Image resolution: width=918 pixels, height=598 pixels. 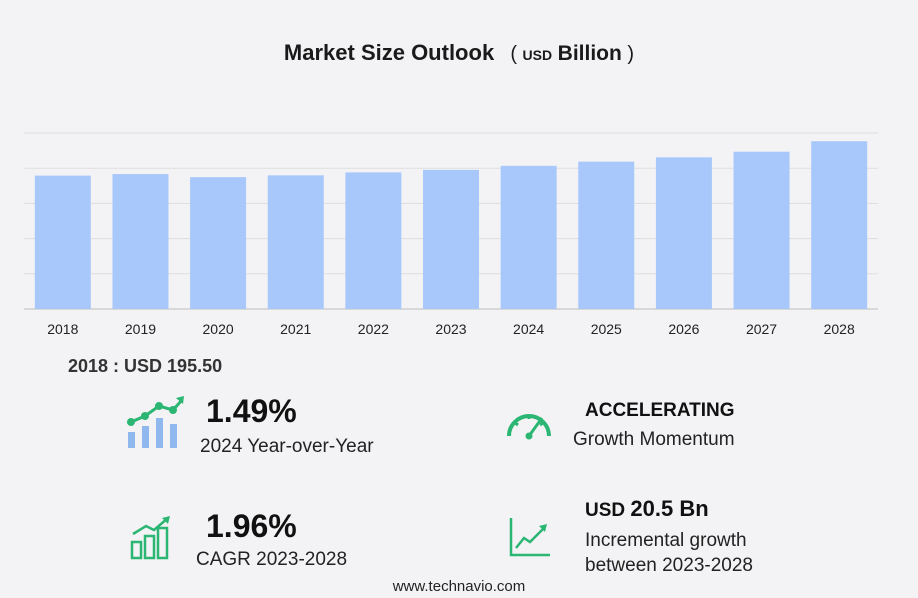 What do you see at coordinates (140, 329) in the screenshot?
I see `x-tick-label: 2019` at bounding box center [140, 329].